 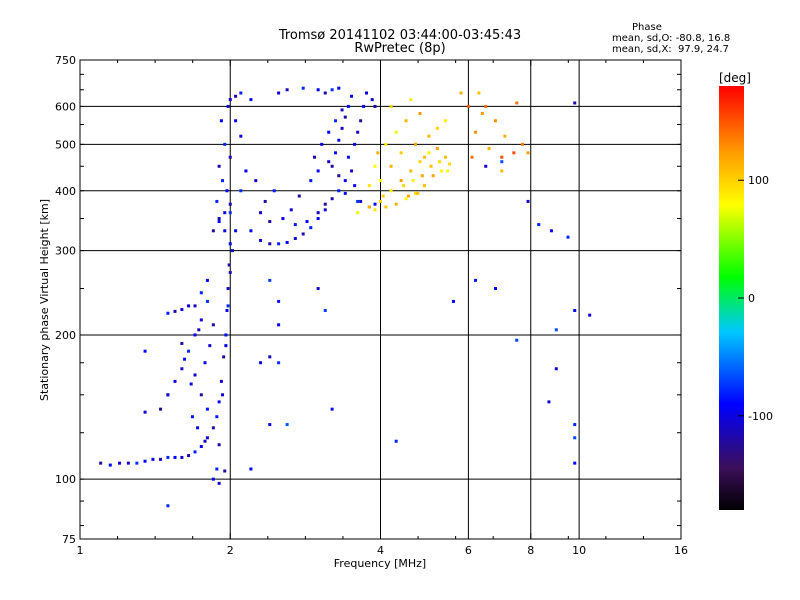 What do you see at coordinates (230, 550) in the screenshot?
I see `x-tick-label: 2` at bounding box center [230, 550].